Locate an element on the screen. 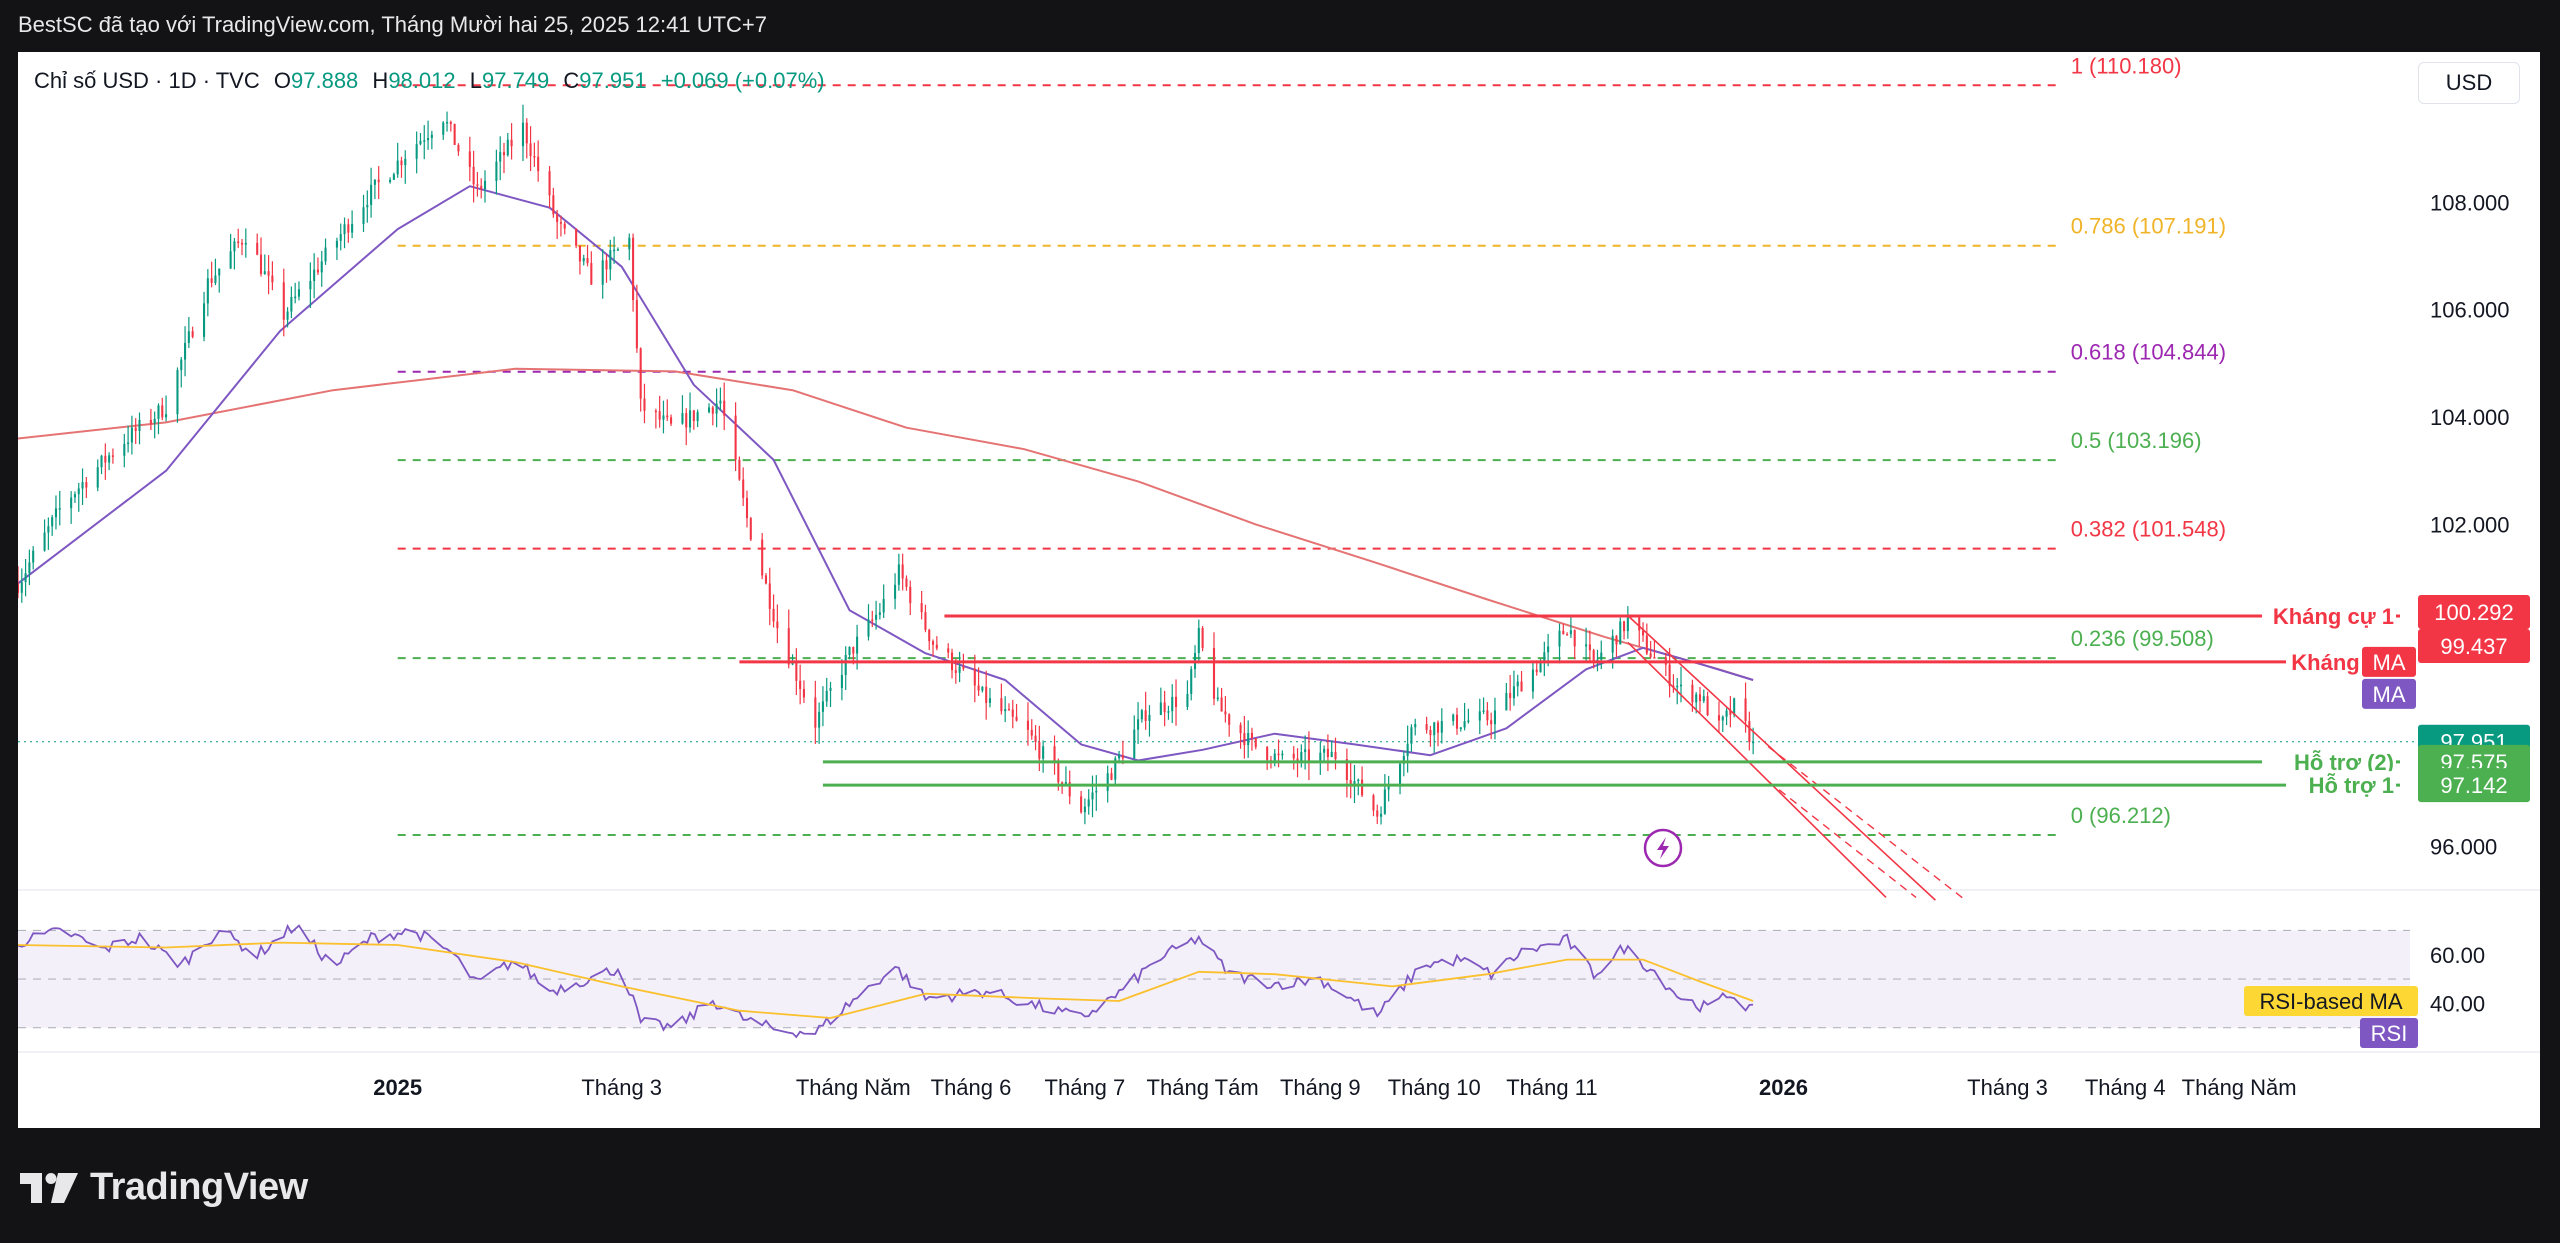 The width and height of the screenshot is (2560, 1243). currency-button: USD is located at coordinates (2469, 83).